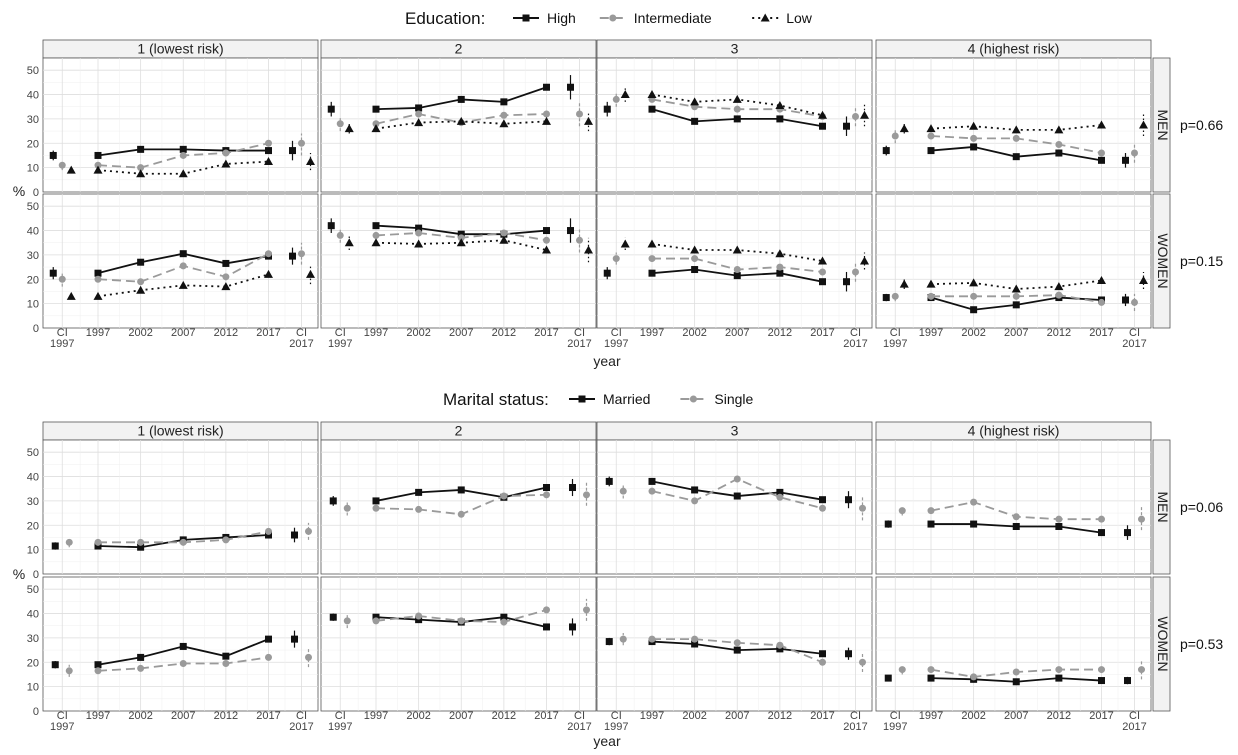 The image size is (1238, 755). What do you see at coordinates (1161, 261) in the screenshot?
I see `strip-row` at bounding box center [1161, 261].